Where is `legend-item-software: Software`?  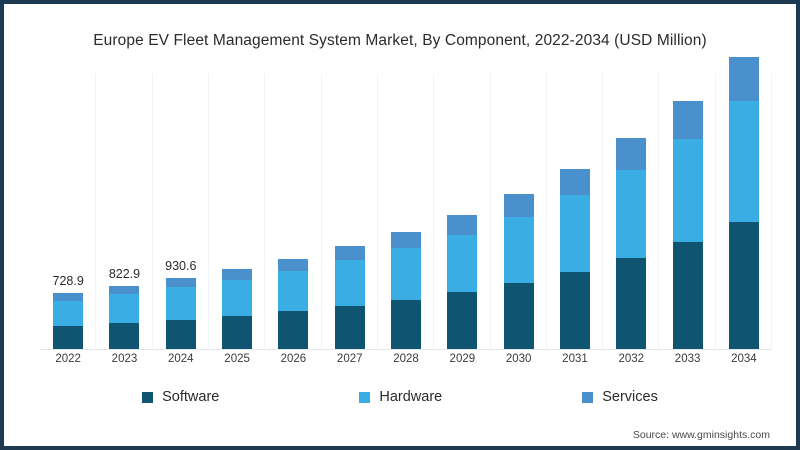
legend-item-software: Software is located at coordinates (180, 397).